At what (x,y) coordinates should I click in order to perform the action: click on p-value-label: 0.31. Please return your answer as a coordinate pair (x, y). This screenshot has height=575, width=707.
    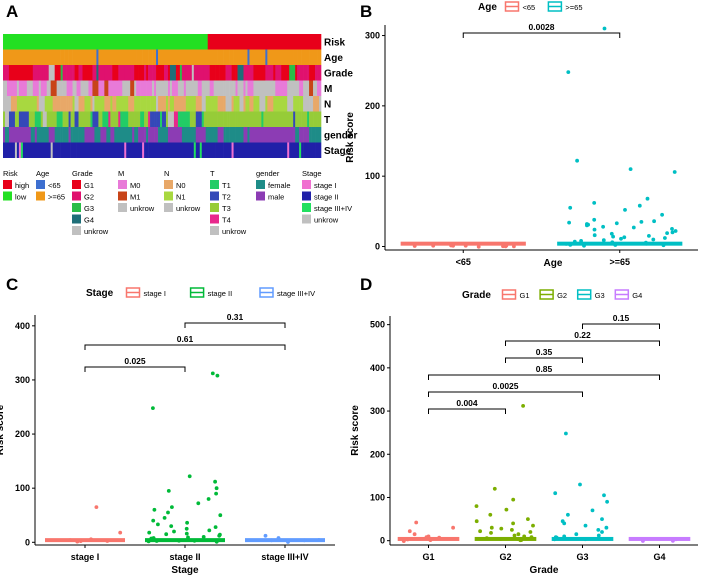
    Looking at the image, I should click on (235, 317).